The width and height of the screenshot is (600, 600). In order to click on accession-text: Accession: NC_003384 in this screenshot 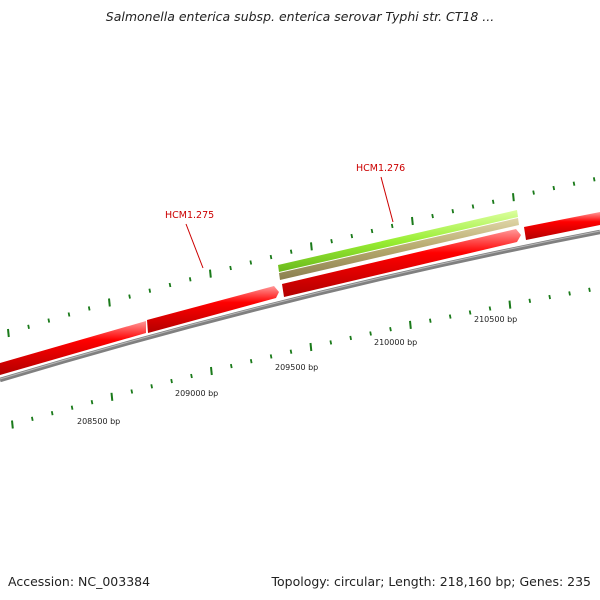, I will do `click(79, 581)`.